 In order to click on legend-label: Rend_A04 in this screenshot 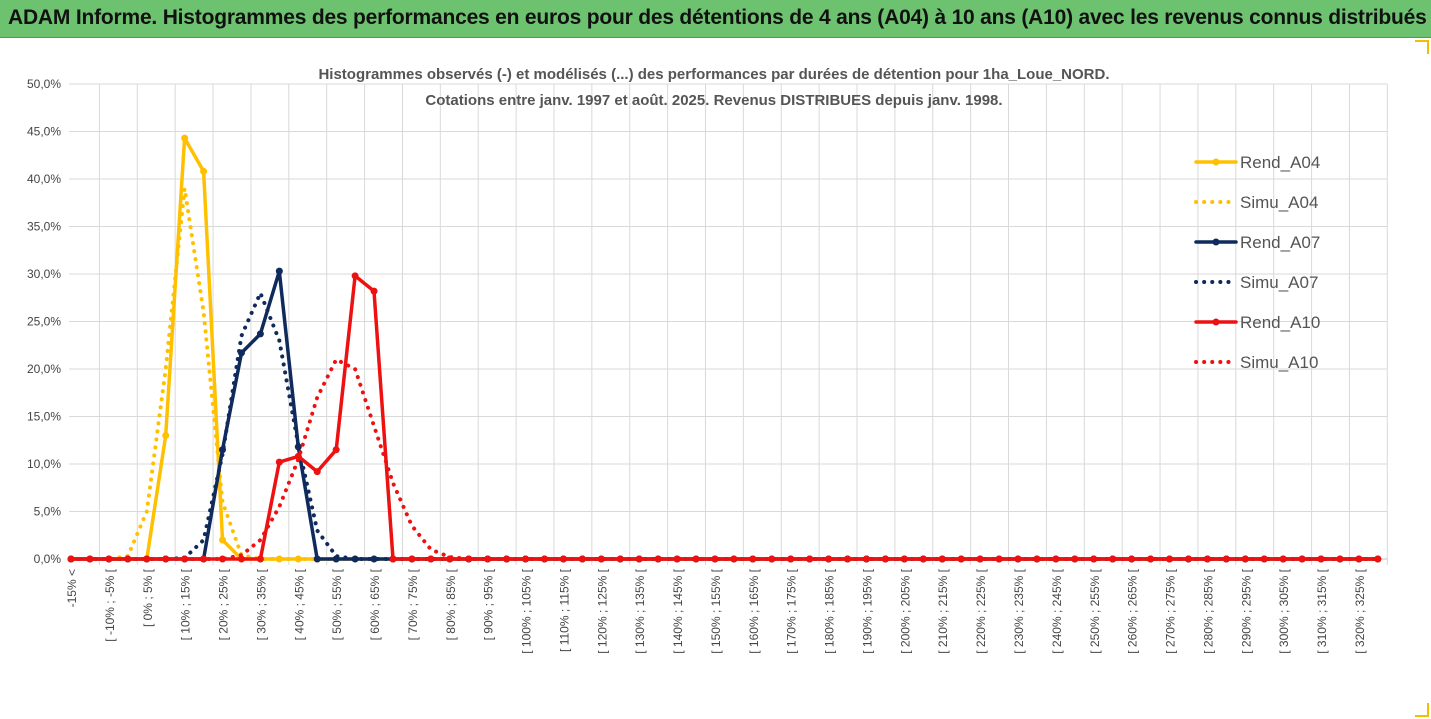, I will do `click(1280, 162)`.